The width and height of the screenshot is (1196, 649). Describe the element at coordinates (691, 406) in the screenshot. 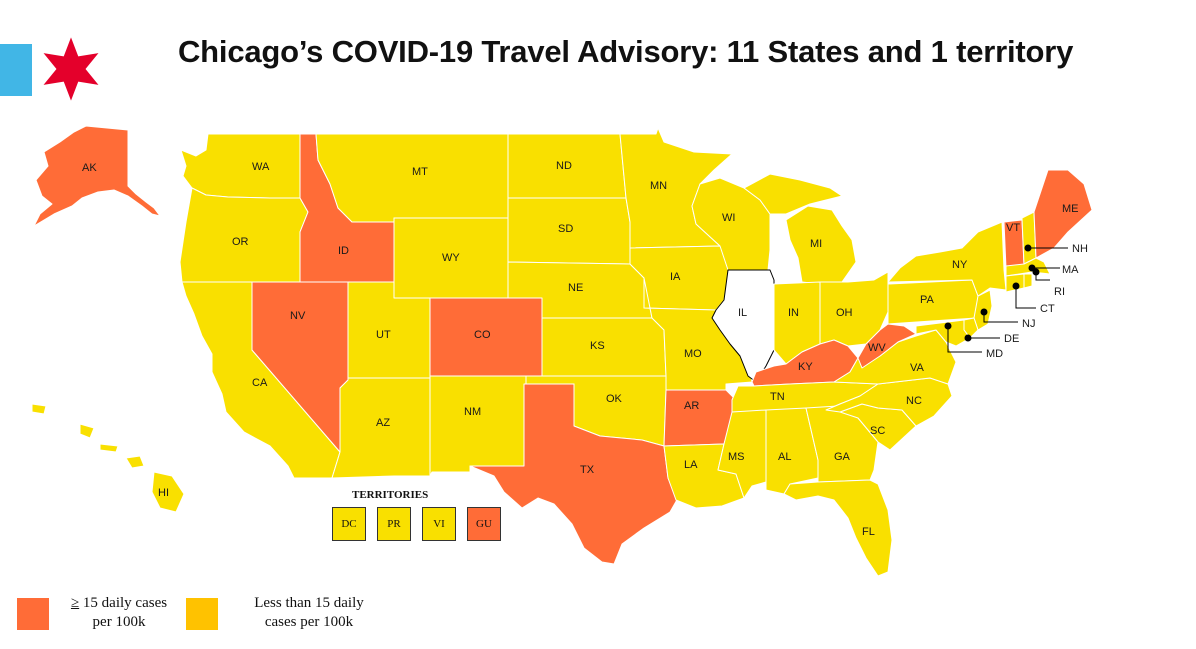

I see `label-ar: AR` at that location.